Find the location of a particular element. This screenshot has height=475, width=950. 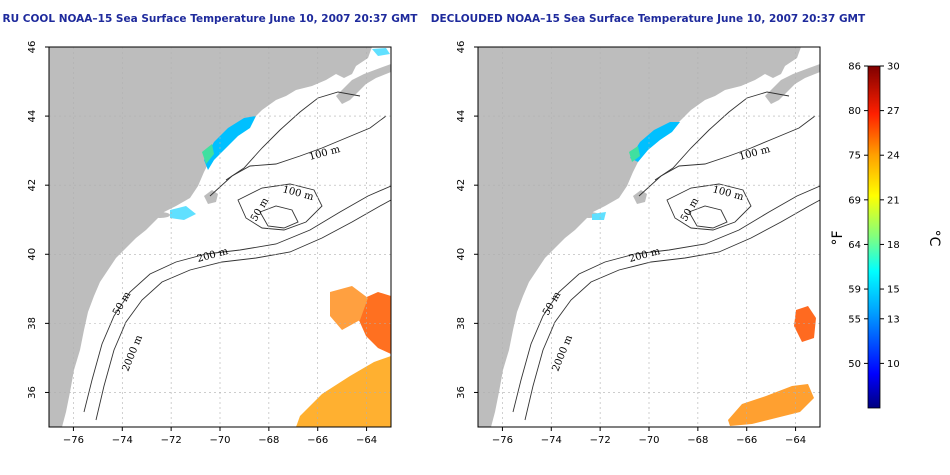

colorbar-c-label: 30 is located at coordinates (893, 67).